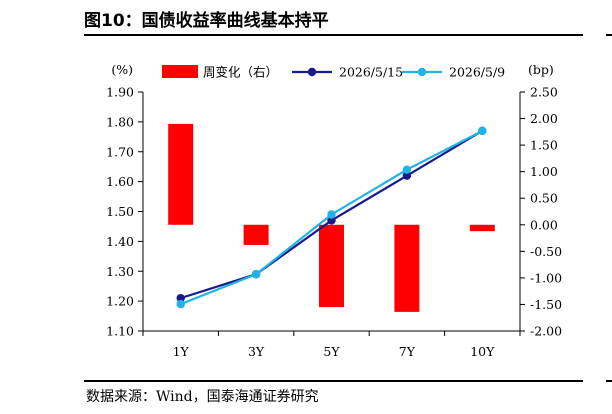 This screenshot has height=414, width=612. I want to click on right-axis-tick-label: 1.00, so click(544, 171).